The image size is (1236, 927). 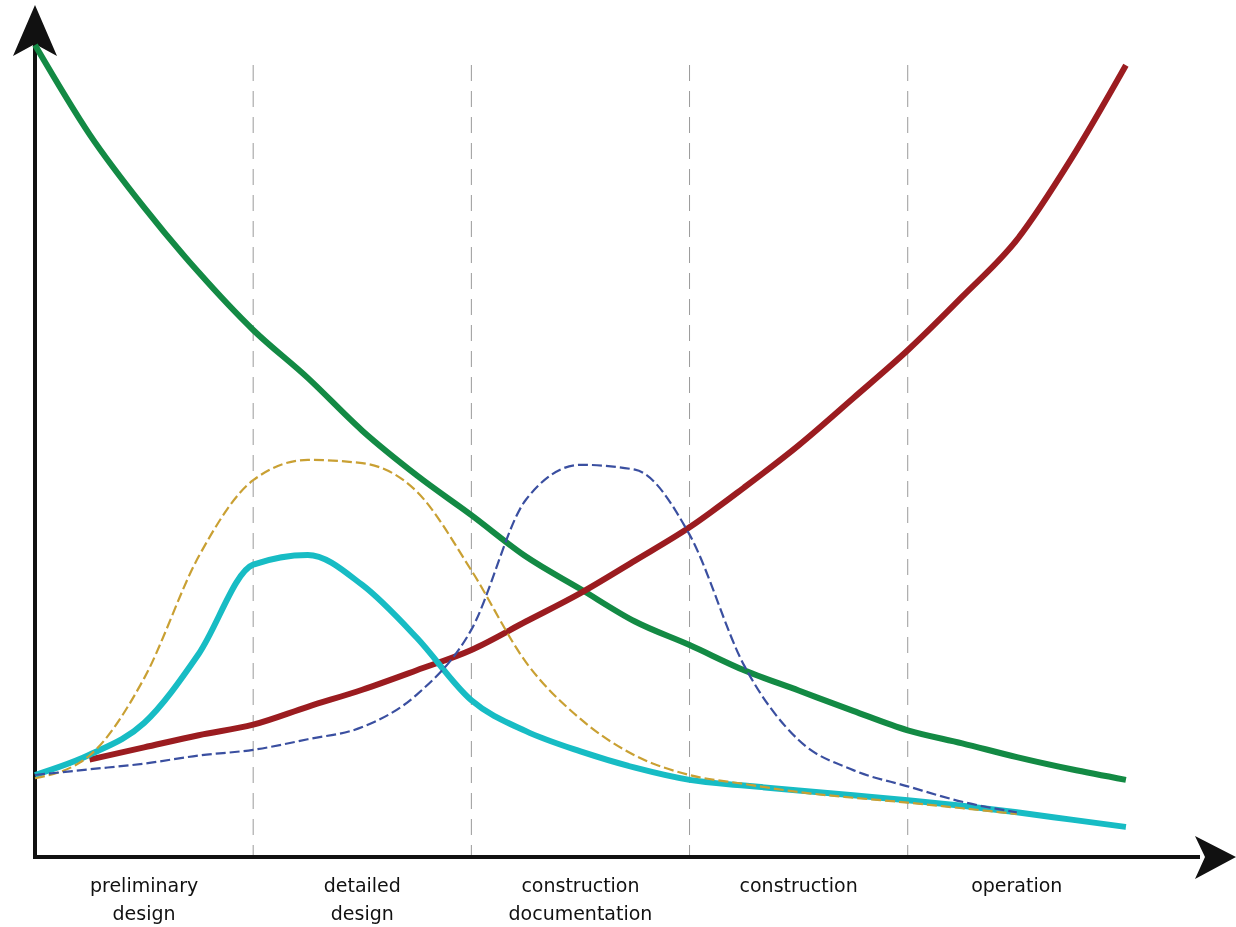 What do you see at coordinates (362, 899) in the screenshot?
I see `x-tick-label: detailed design` at bounding box center [362, 899].